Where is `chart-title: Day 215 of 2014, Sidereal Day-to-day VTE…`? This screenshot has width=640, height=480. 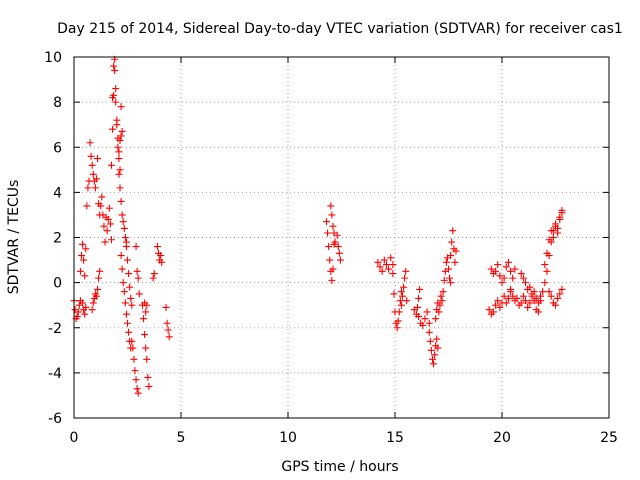
chart-title: Day 215 of 2014, Sidereal Day-to-day VTE… is located at coordinates (340, 29).